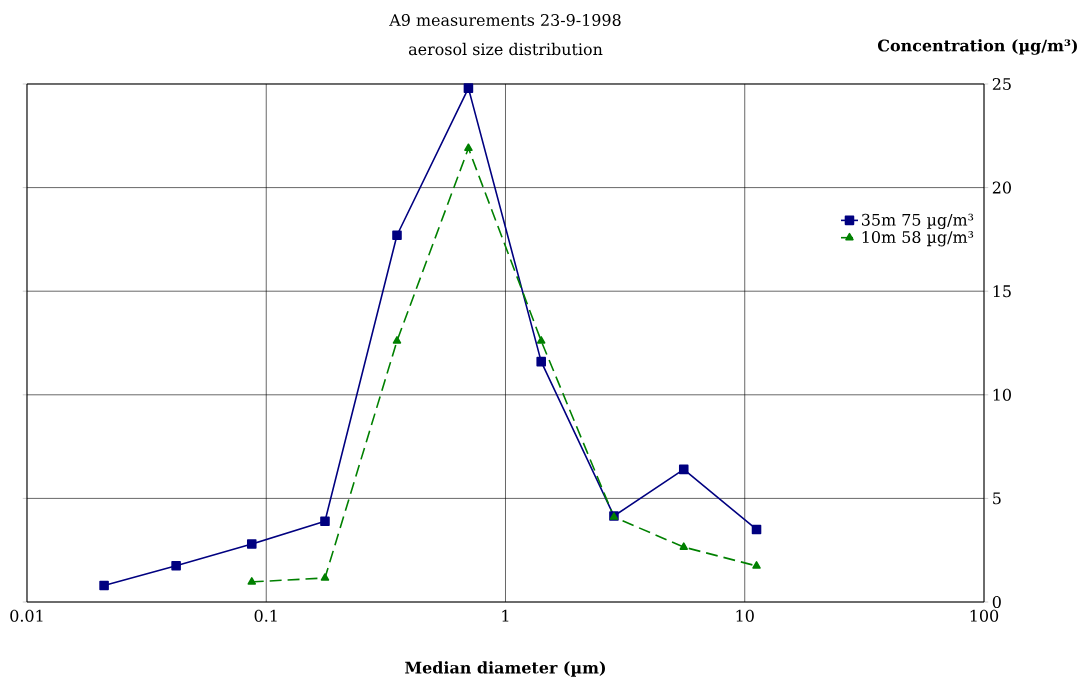 The height and width of the screenshot is (687, 1086). Describe the element at coordinates (1002, 291) in the screenshot. I see `y-tick-label: 15` at that location.